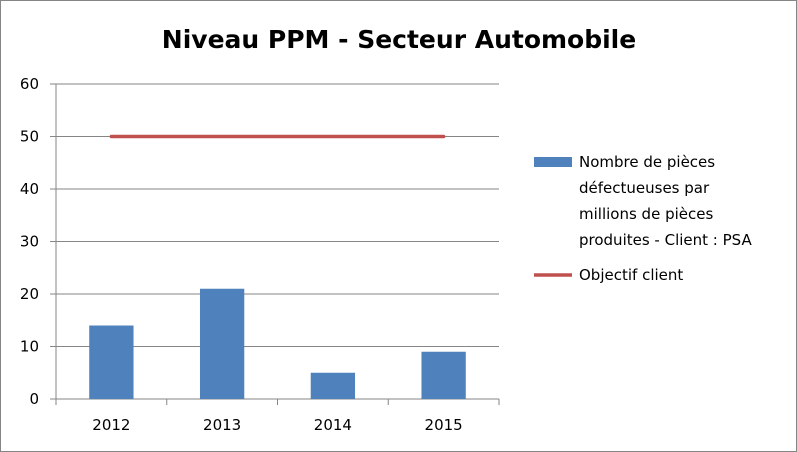 Image resolution: width=797 pixels, height=452 pixels. I want to click on bar-2012, so click(111, 362).